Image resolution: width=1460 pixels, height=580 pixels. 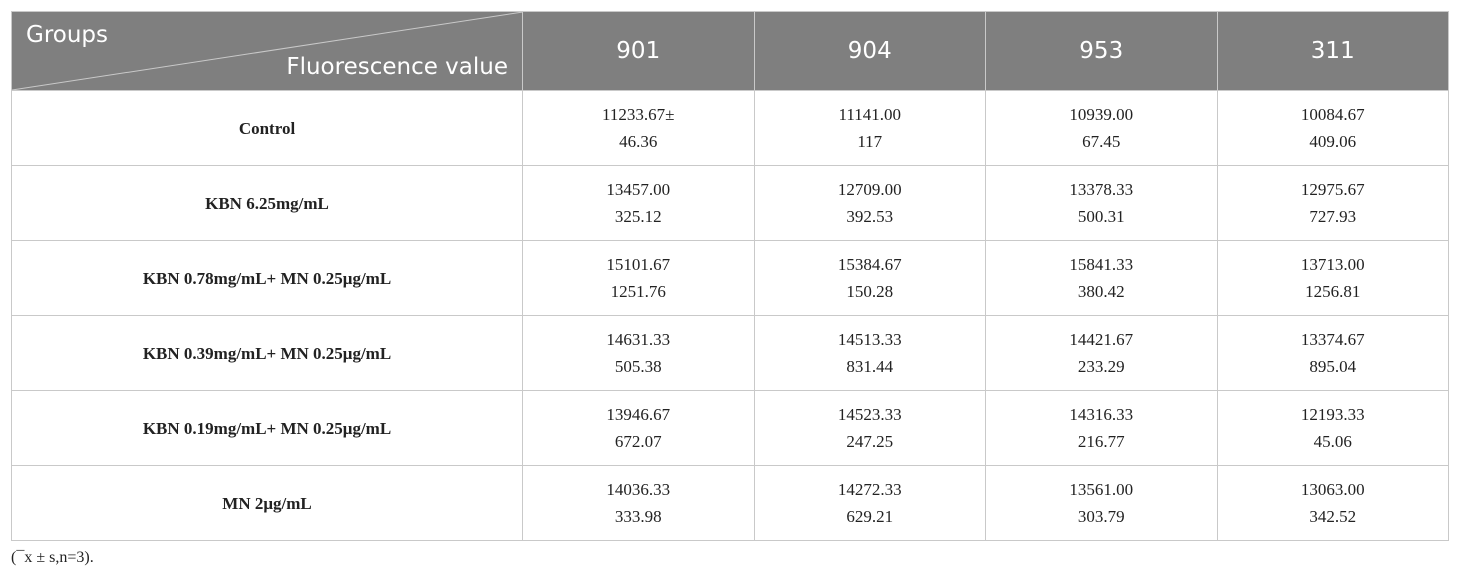 I want to click on value-cell: 15841.33 380.42, so click(x=1101, y=278).